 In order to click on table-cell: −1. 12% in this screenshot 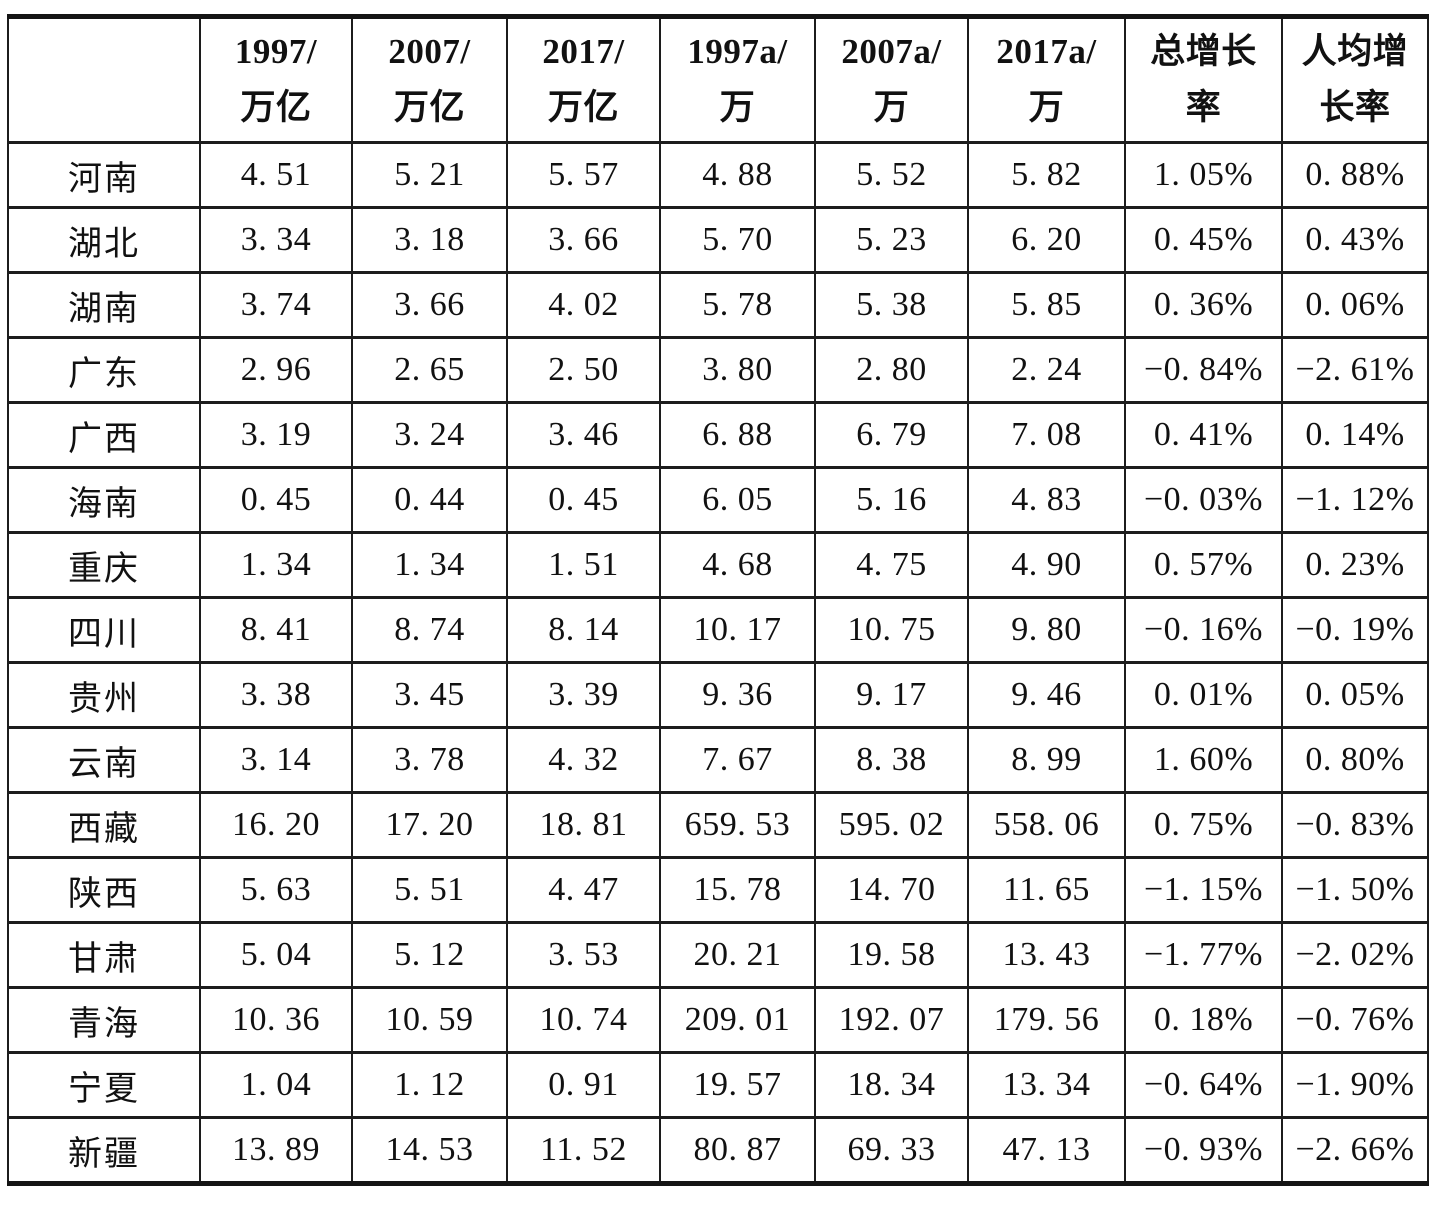, I will do `click(1355, 500)`.